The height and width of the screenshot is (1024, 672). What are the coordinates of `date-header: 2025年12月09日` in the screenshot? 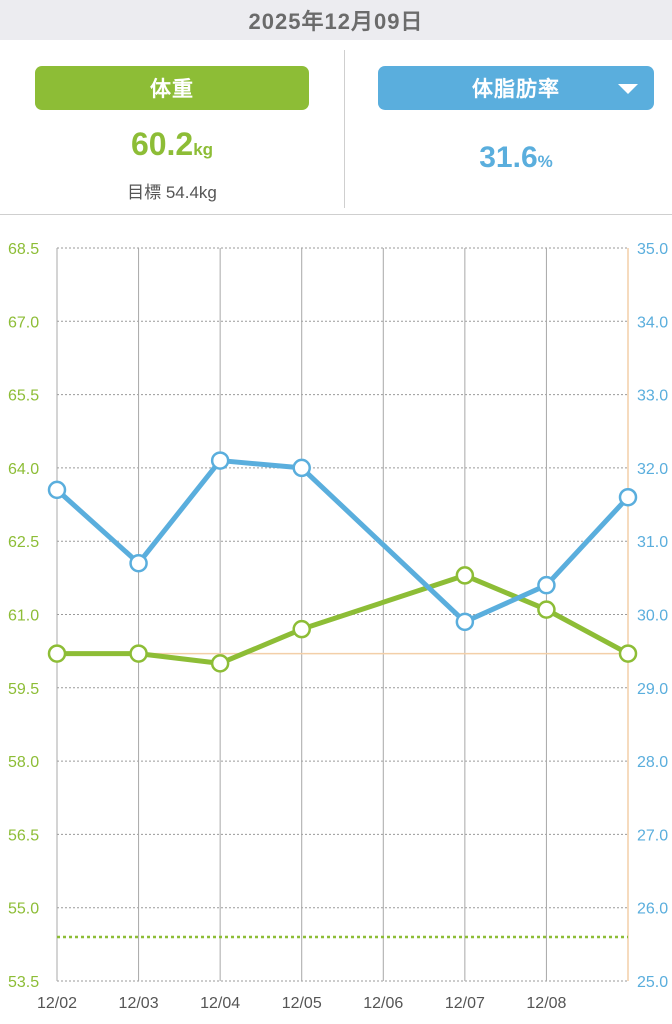 It's located at (336, 20).